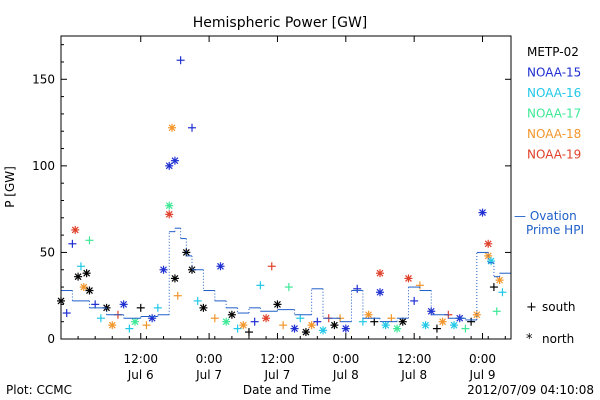 This screenshot has width=600, height=400. What do you see at coordinates (554, 114) in the screenshot?
I see `legend-entry: NOAA-17` at bounding box center [554, 114].